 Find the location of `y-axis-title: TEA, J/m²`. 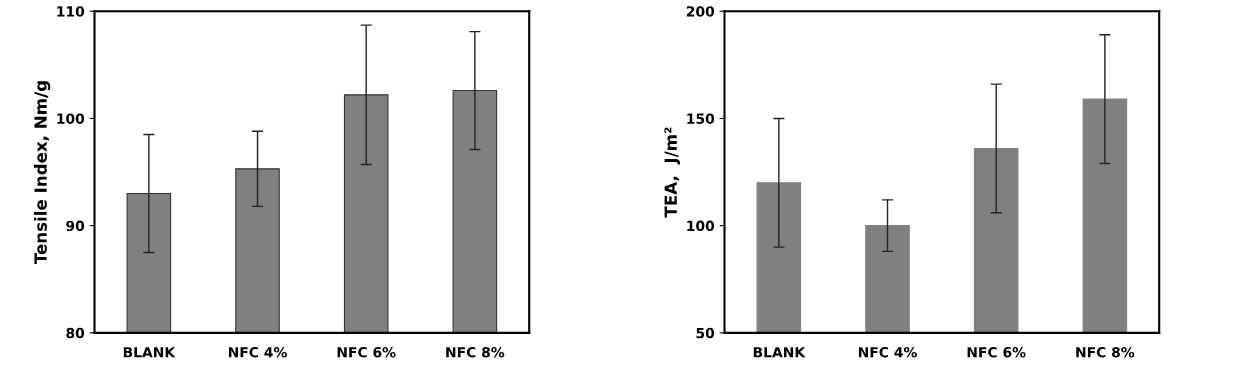

y-axis-title: TEA, J/m² is located at coordinates (672, 172).